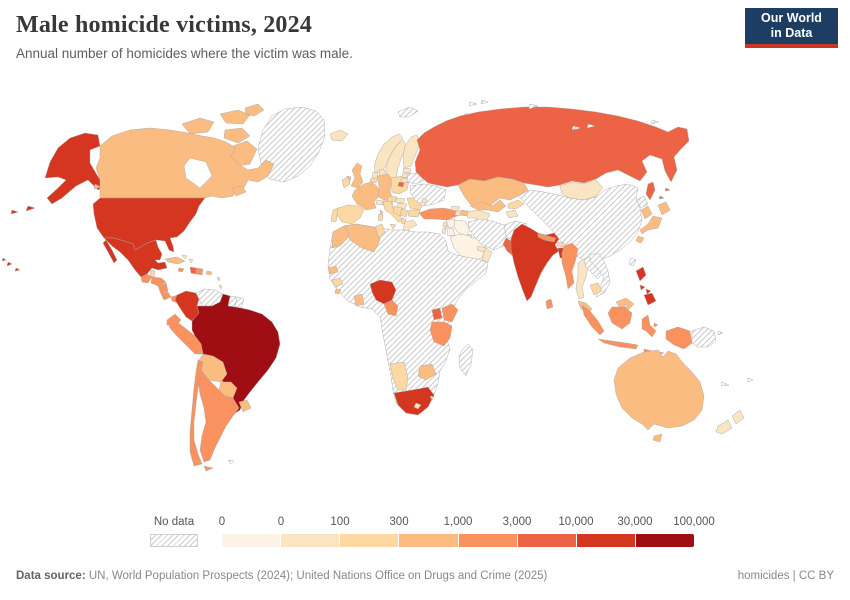 Image resolution: width=850 pixels, height=600 pixels. Describe the element at coordinates (462, 228) in the screenshot. I see `country-iraq` at that location.